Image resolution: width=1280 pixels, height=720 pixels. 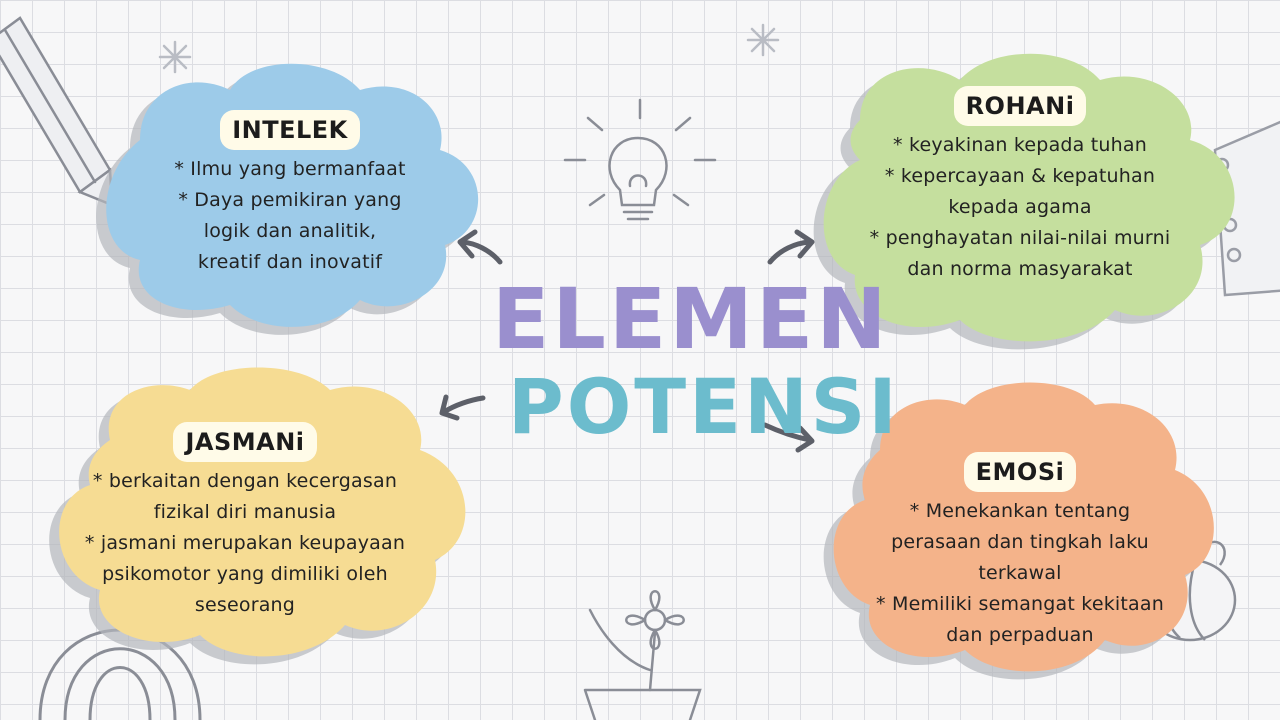 I want to click on pencil-icon, so click(x=57, y=111).